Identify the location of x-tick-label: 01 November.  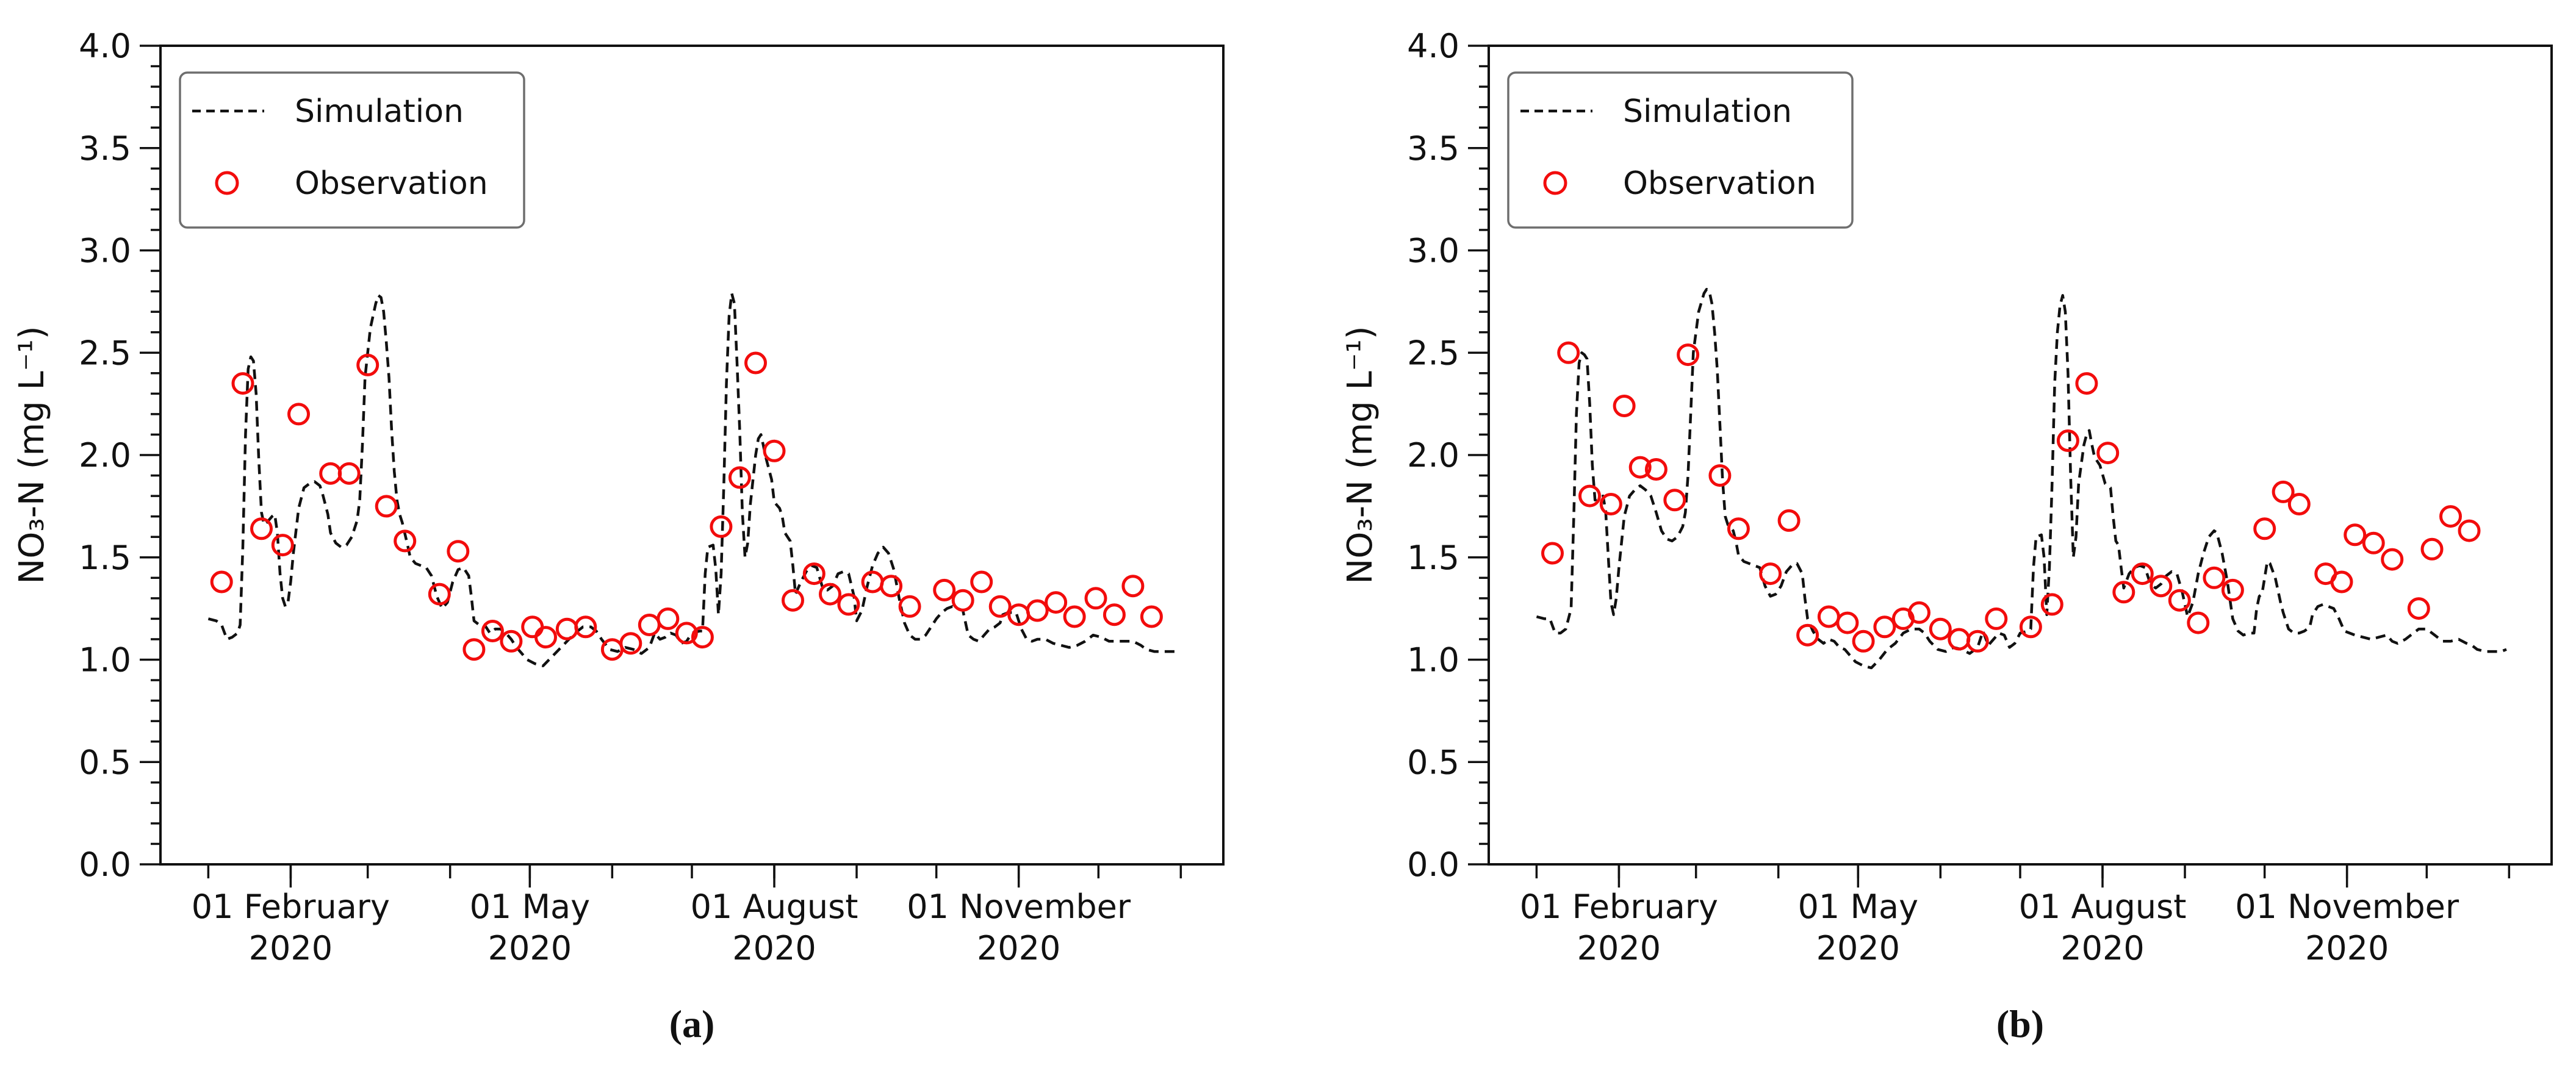
(1019, 907).